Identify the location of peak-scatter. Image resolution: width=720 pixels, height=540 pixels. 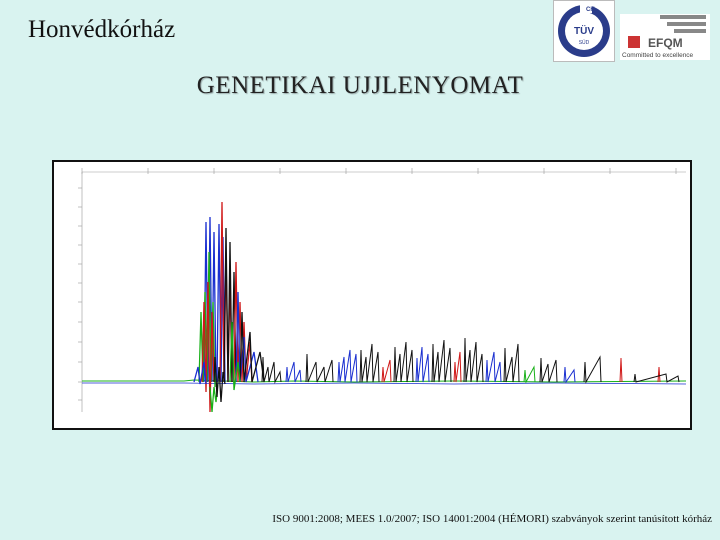
(470, 360).